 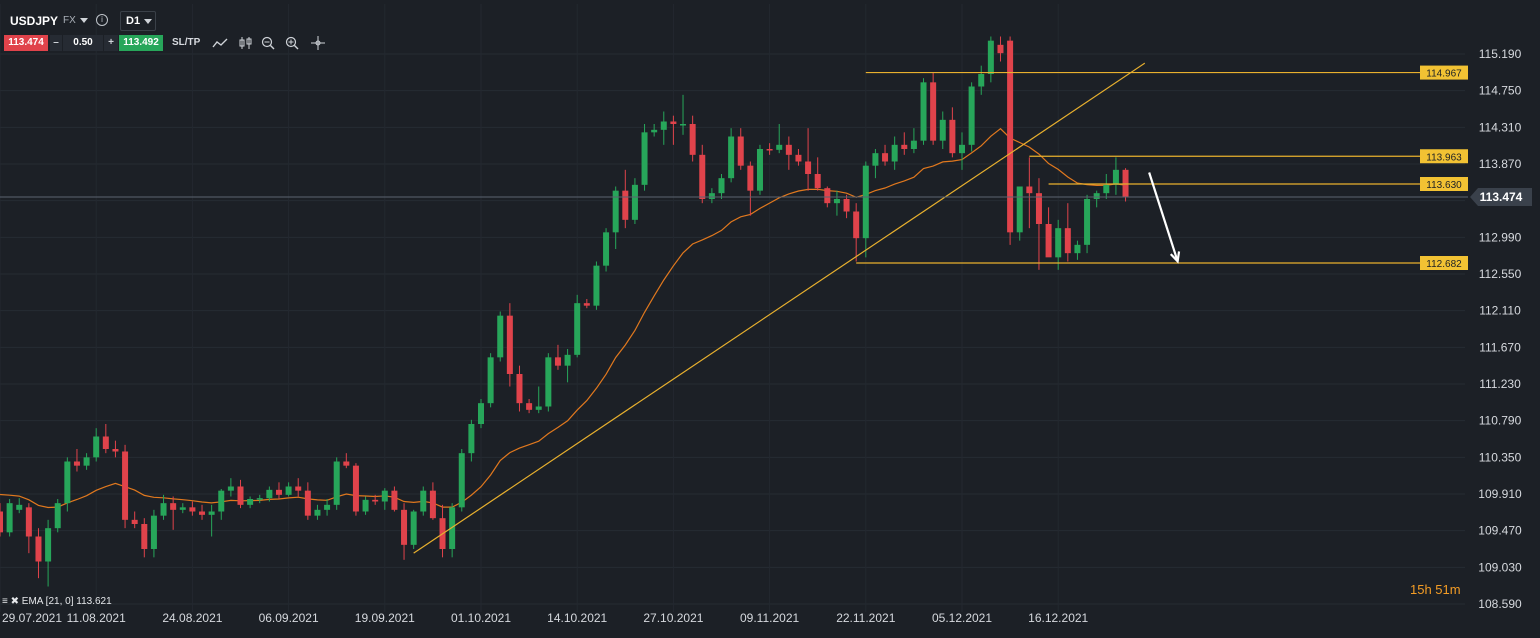 I want to click on sell-button: 113.474, so click(x=26, y=43).